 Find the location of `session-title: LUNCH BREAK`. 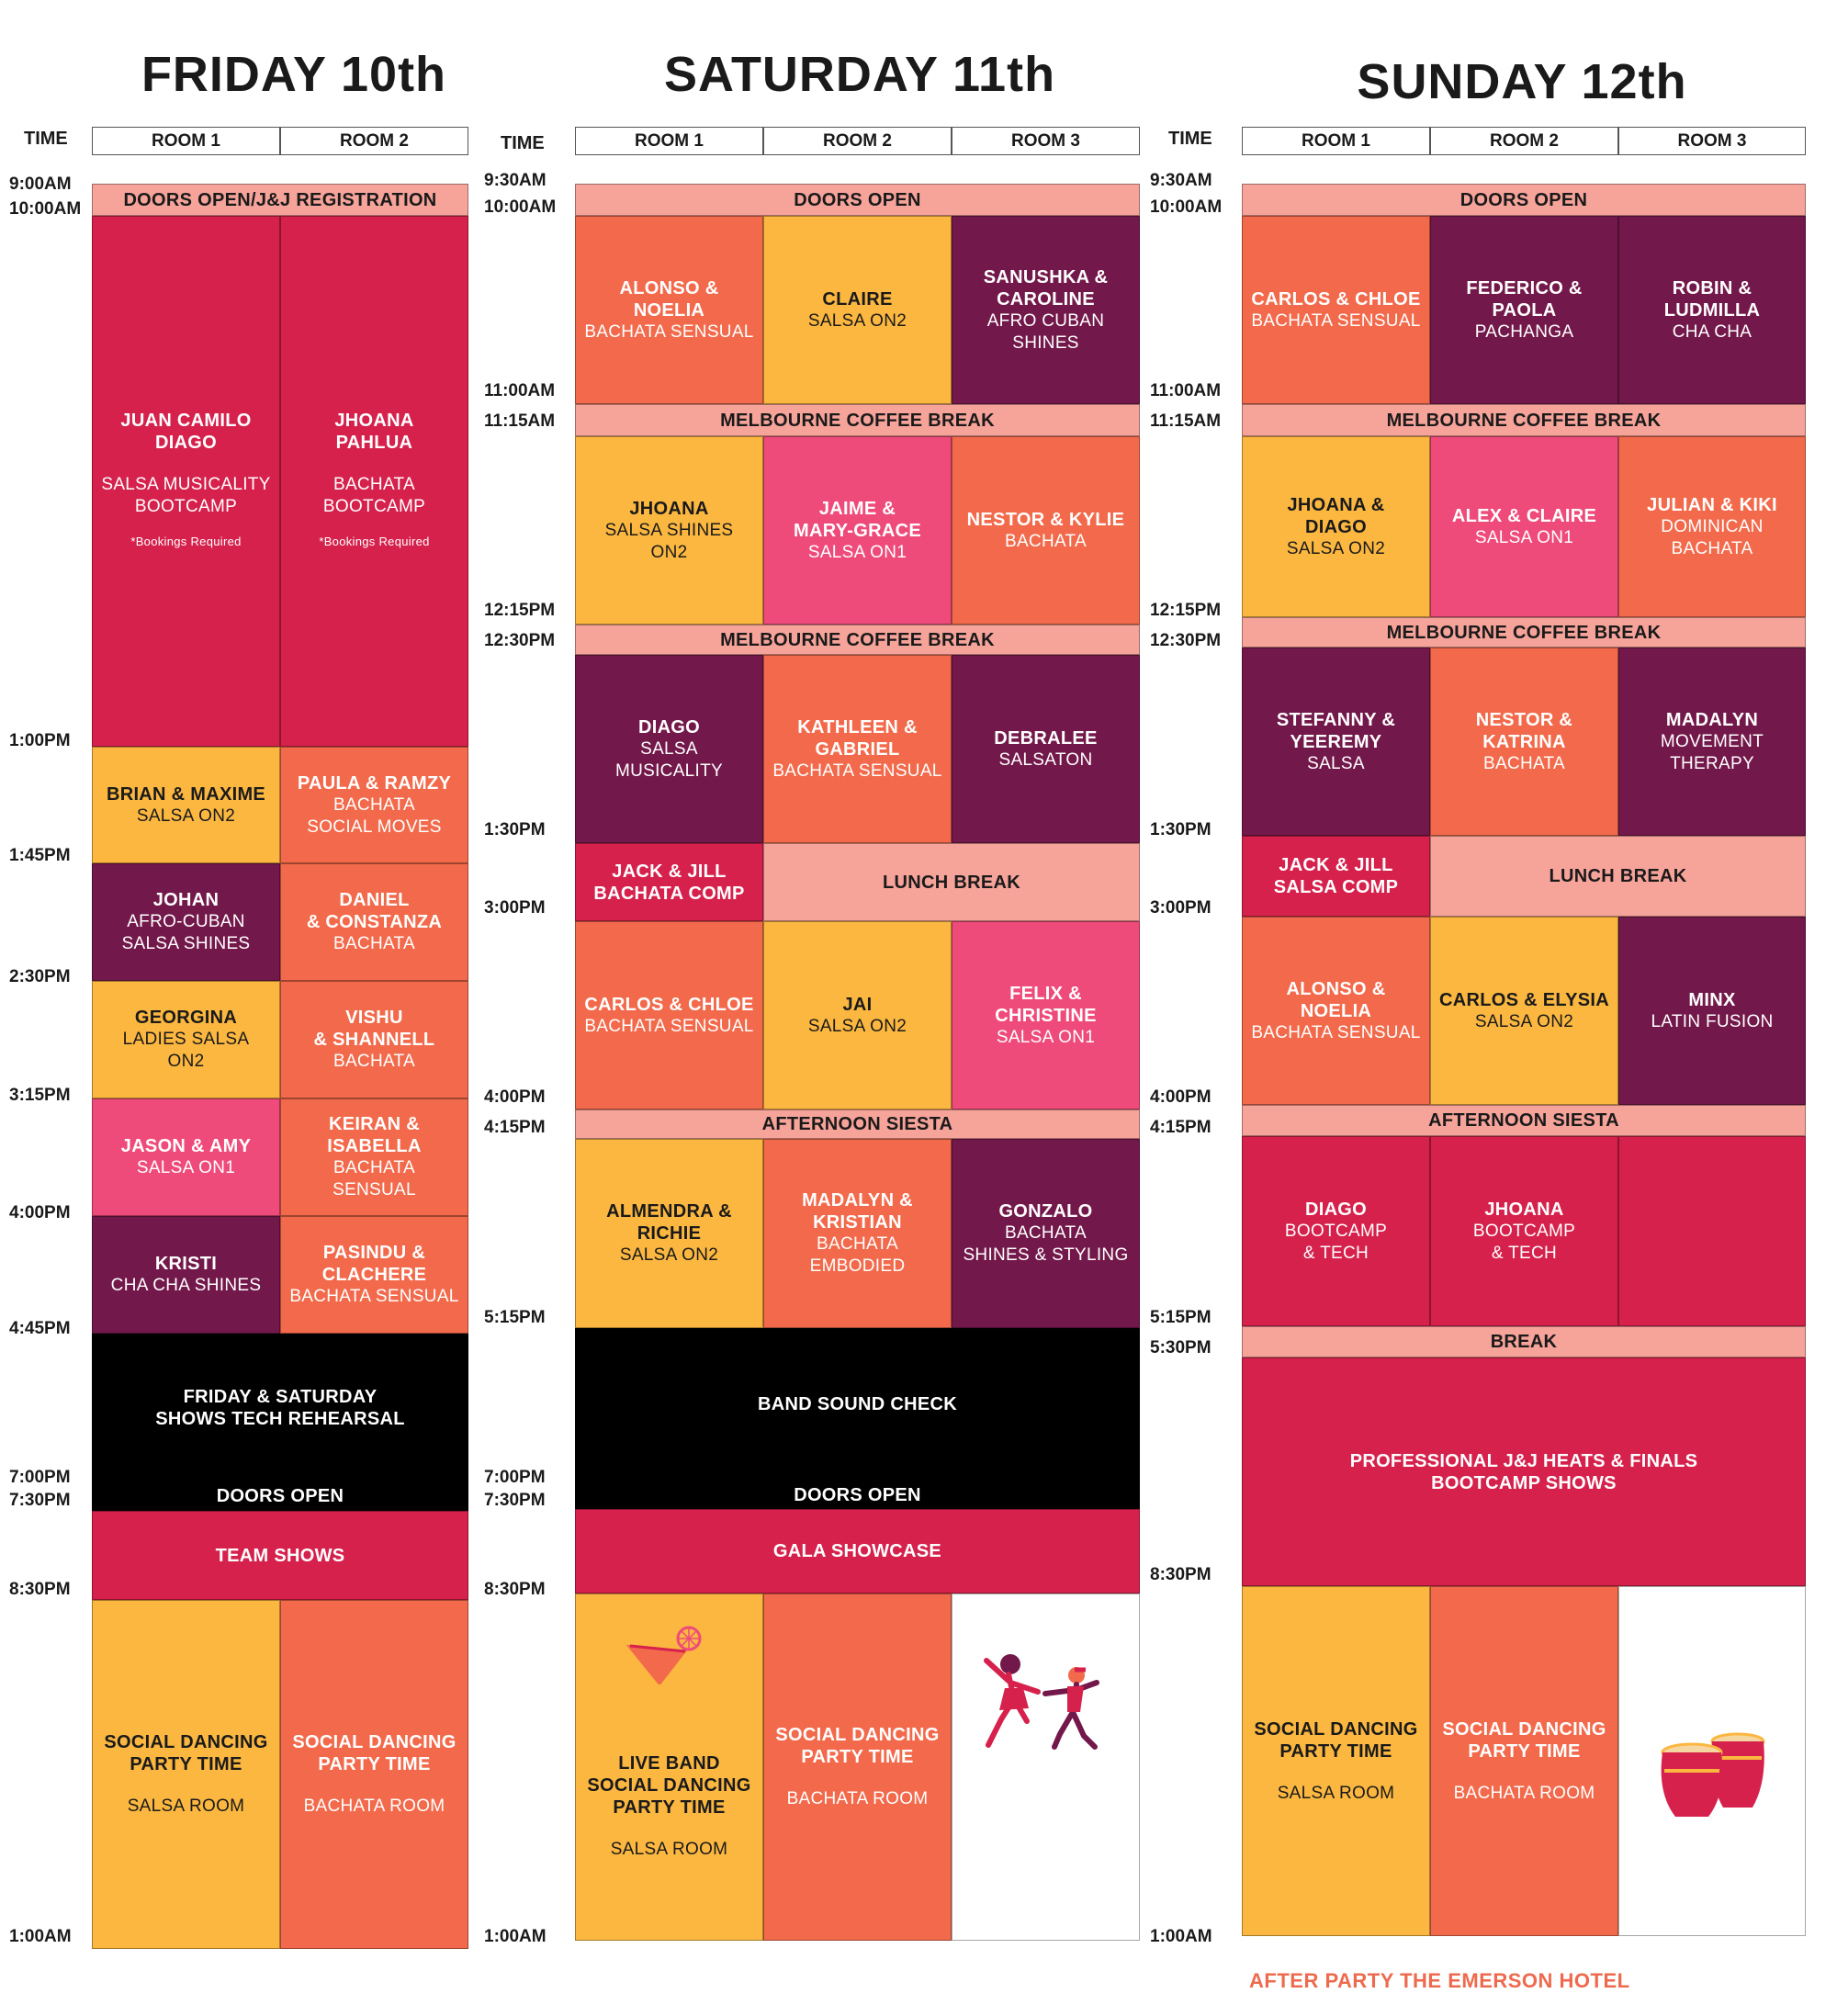

session-title: LUNCH BREAK is located at coordinates (1618, 876).